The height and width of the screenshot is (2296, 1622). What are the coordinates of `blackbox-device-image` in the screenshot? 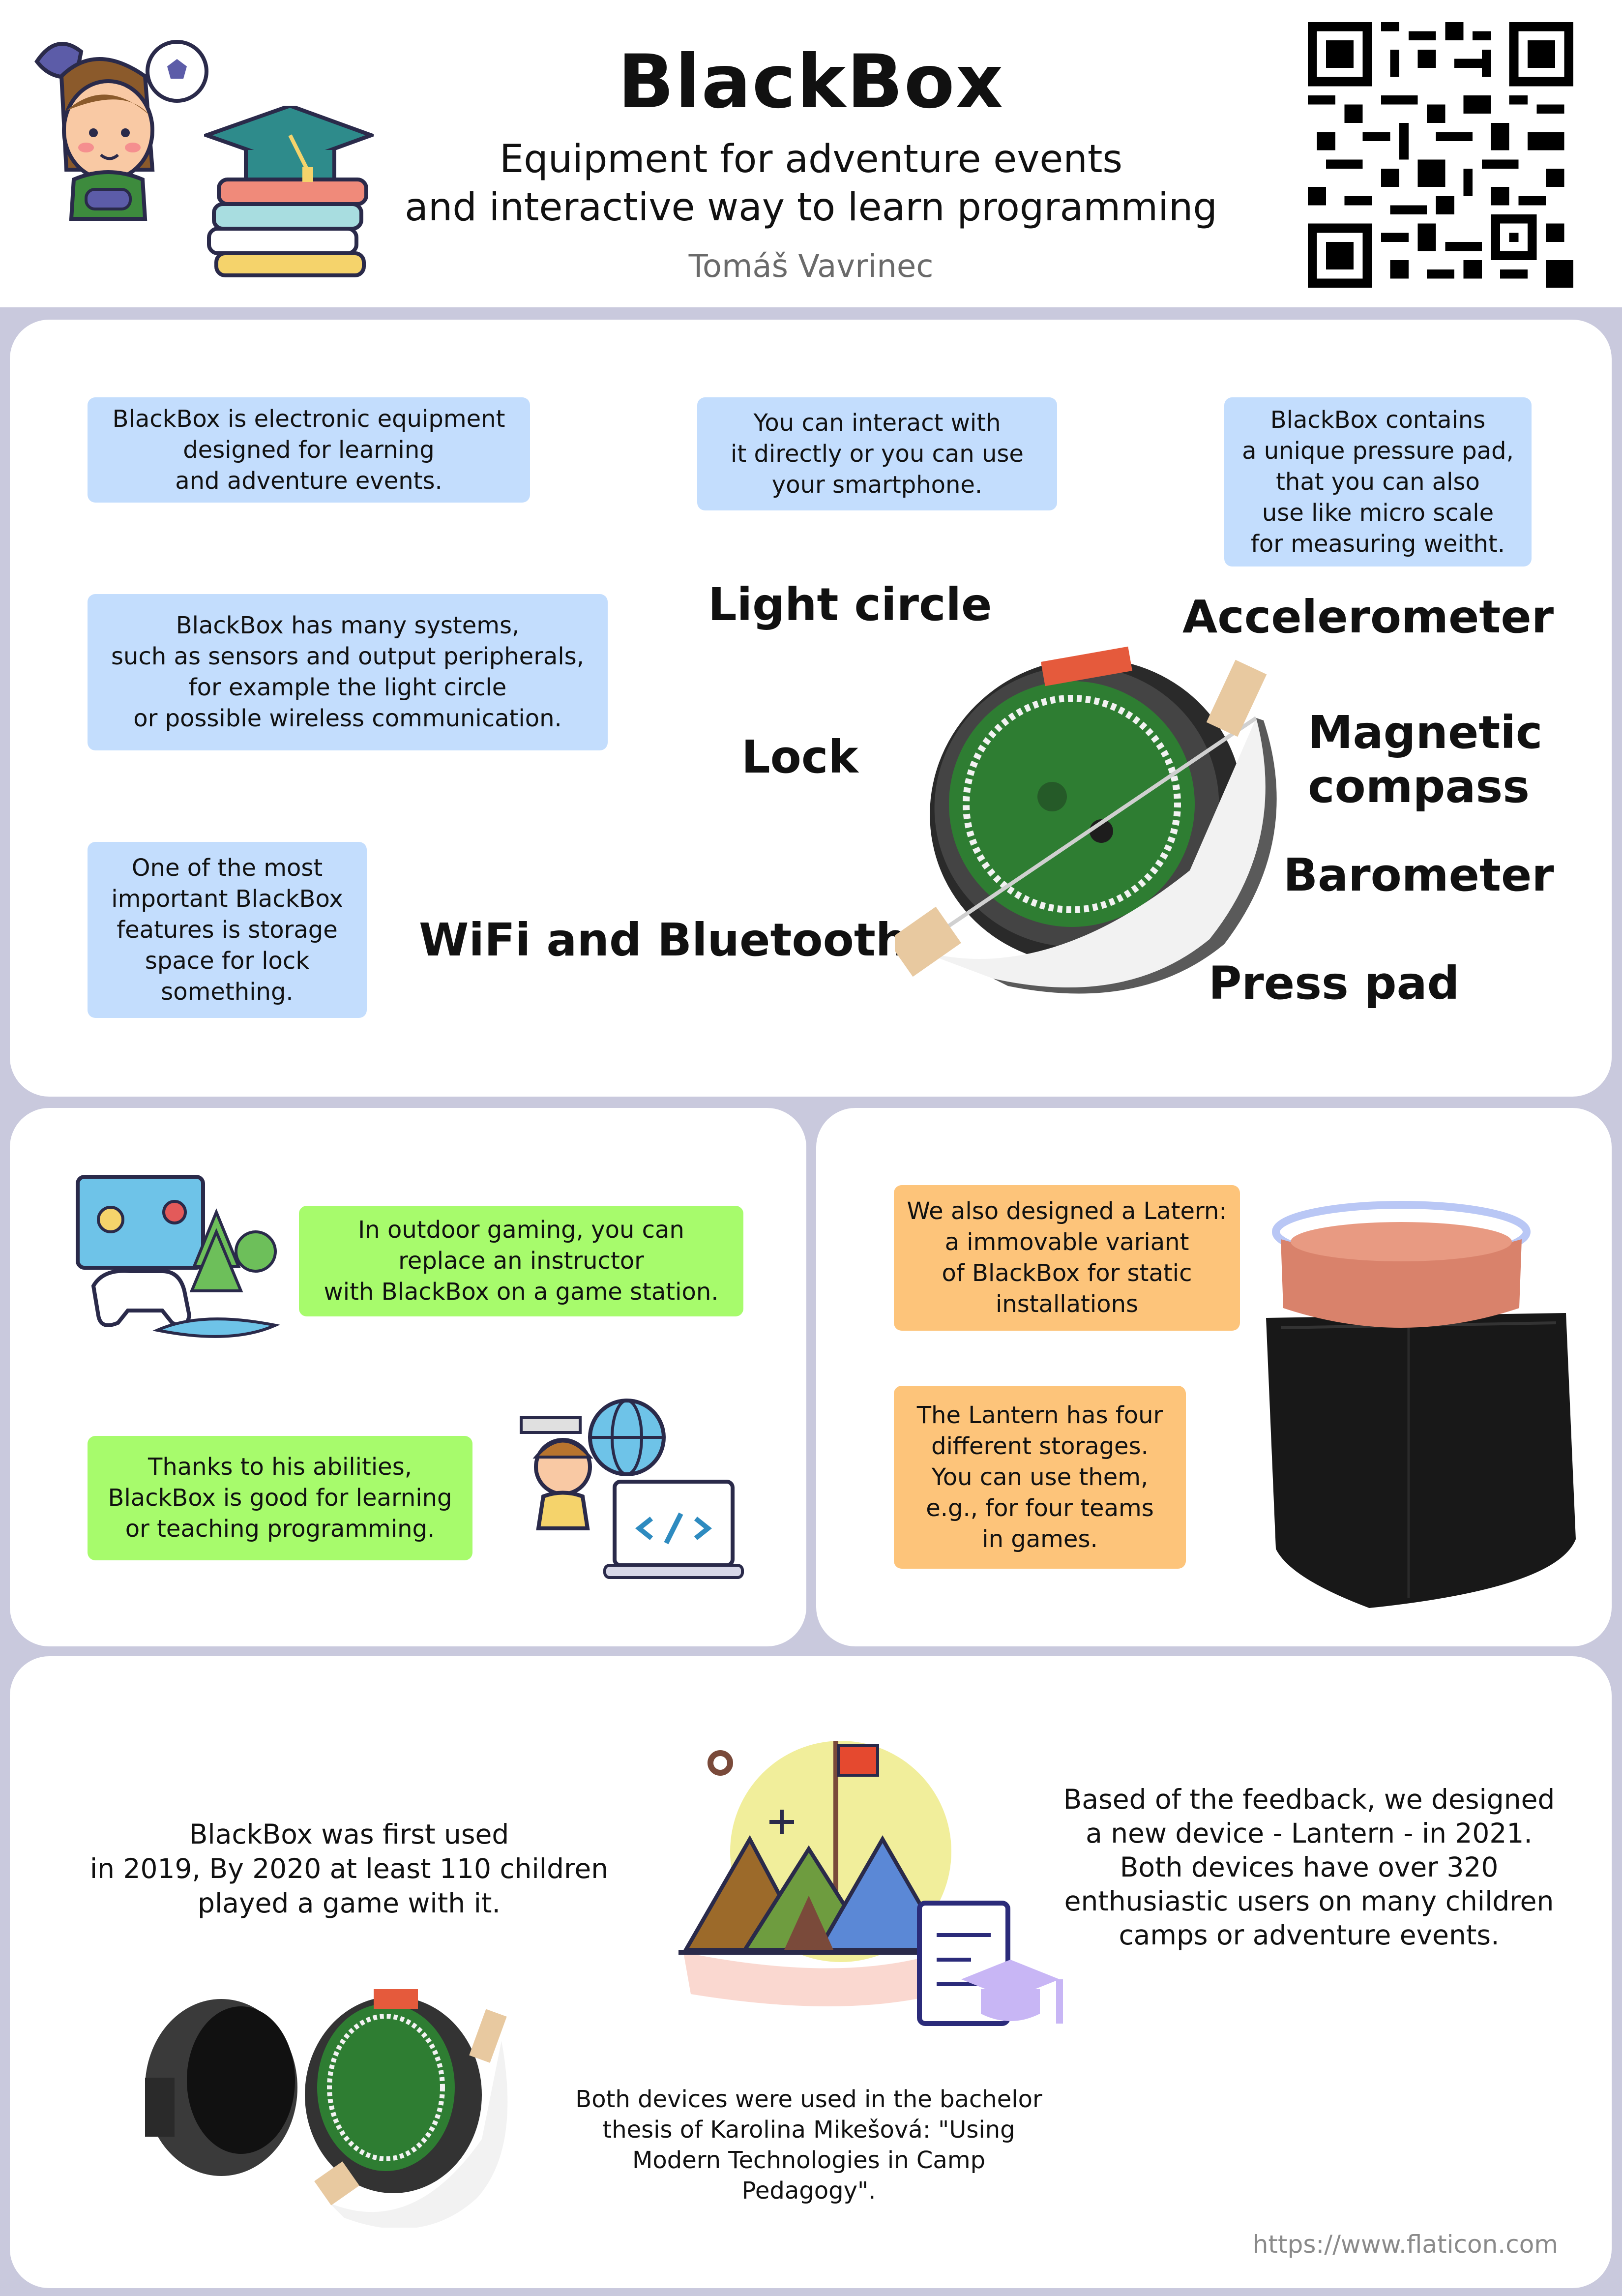 It's located at (1086, 820).